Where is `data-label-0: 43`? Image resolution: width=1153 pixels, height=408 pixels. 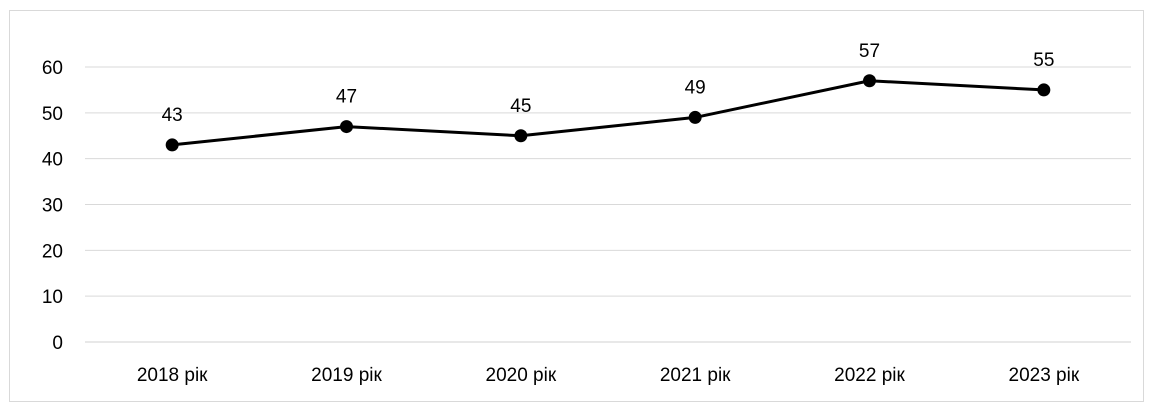
data-label-0: 43 is located at coordinates (172, 115).